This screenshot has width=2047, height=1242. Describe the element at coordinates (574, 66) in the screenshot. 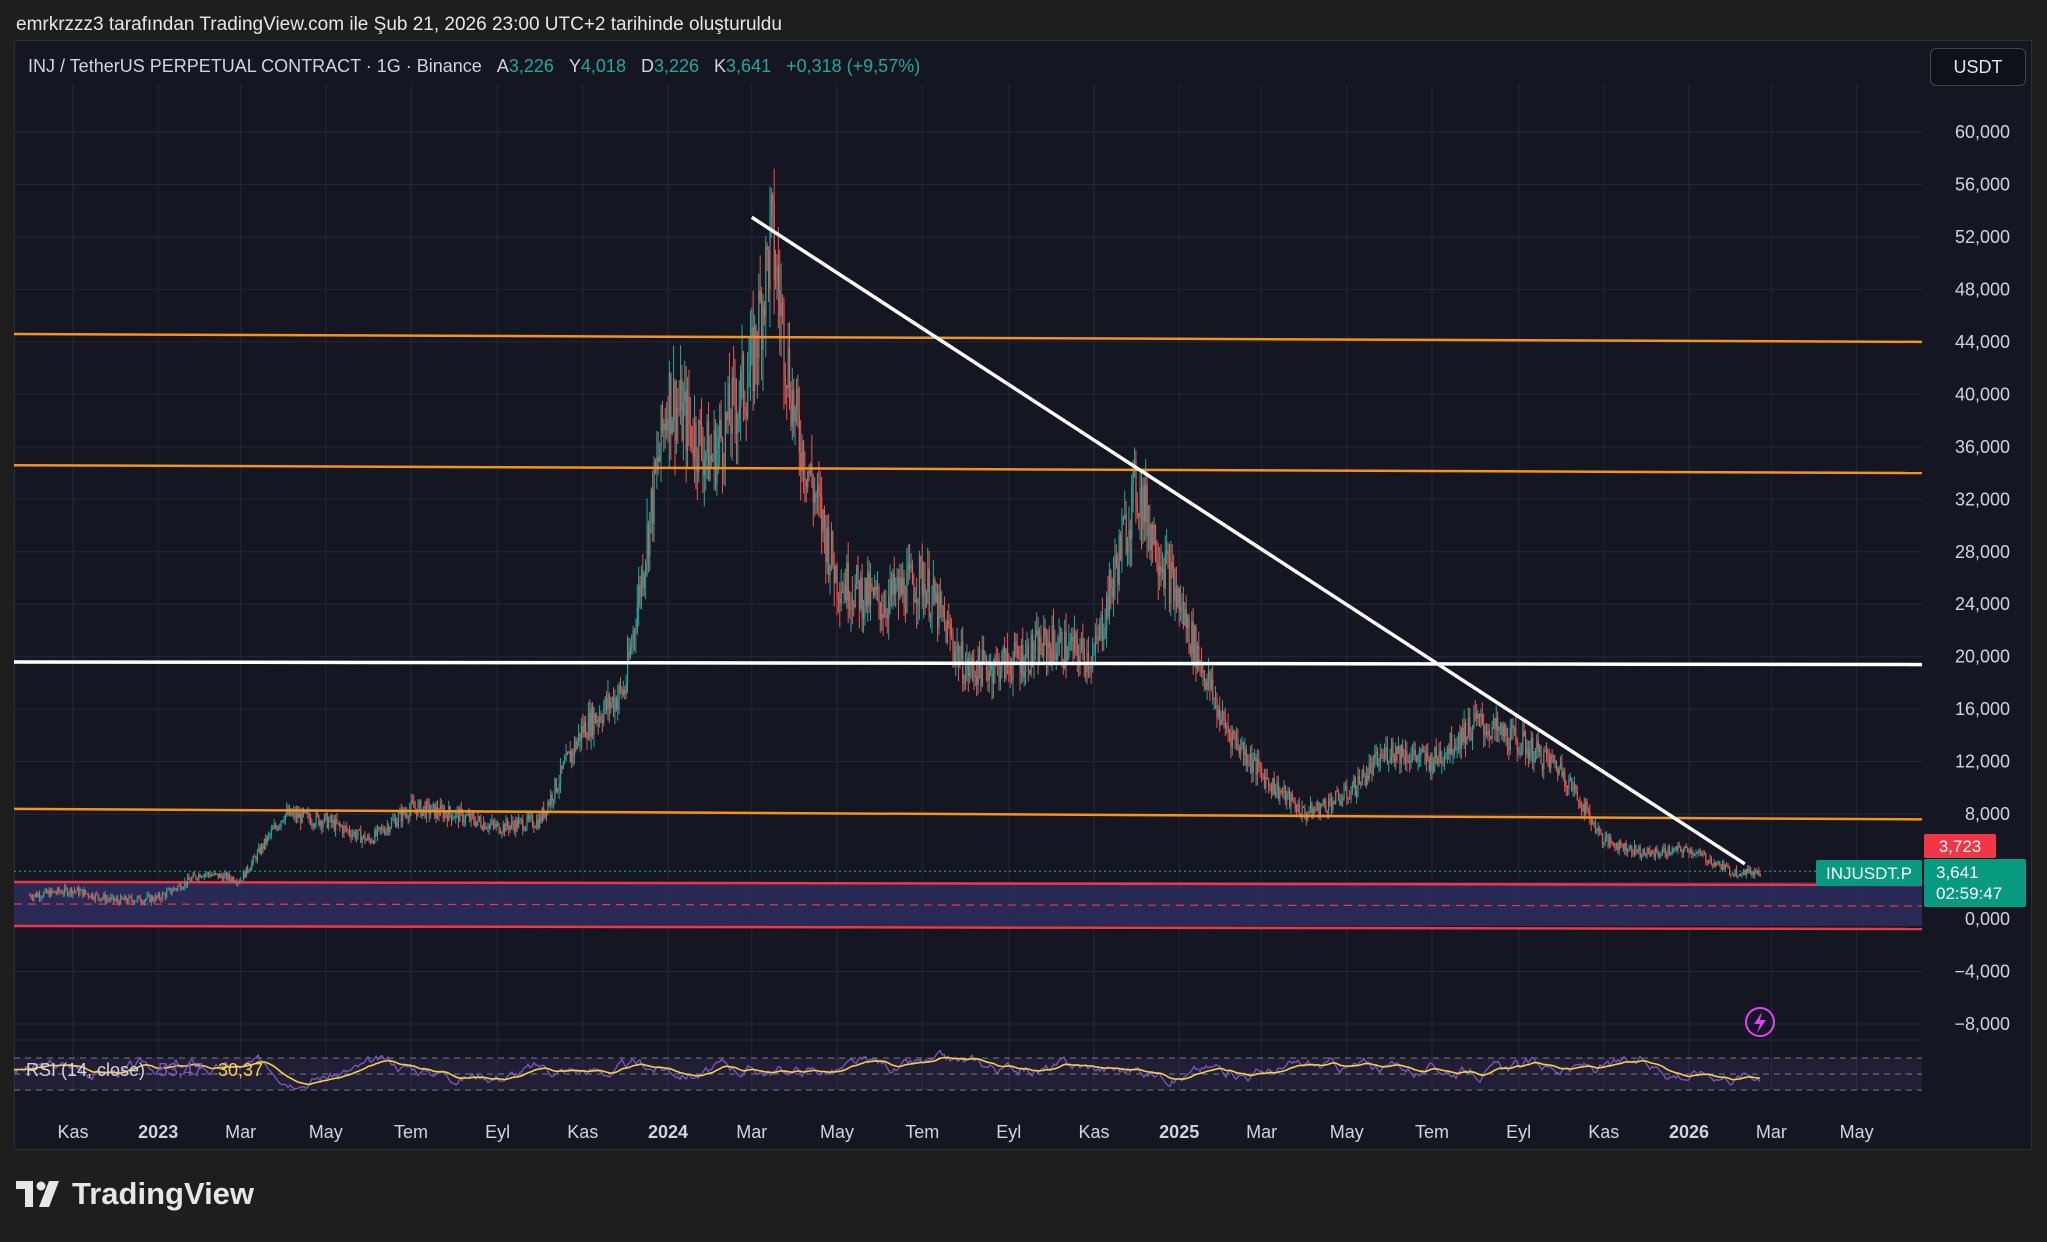

I see `ohlc-high-label: Y` at that location.